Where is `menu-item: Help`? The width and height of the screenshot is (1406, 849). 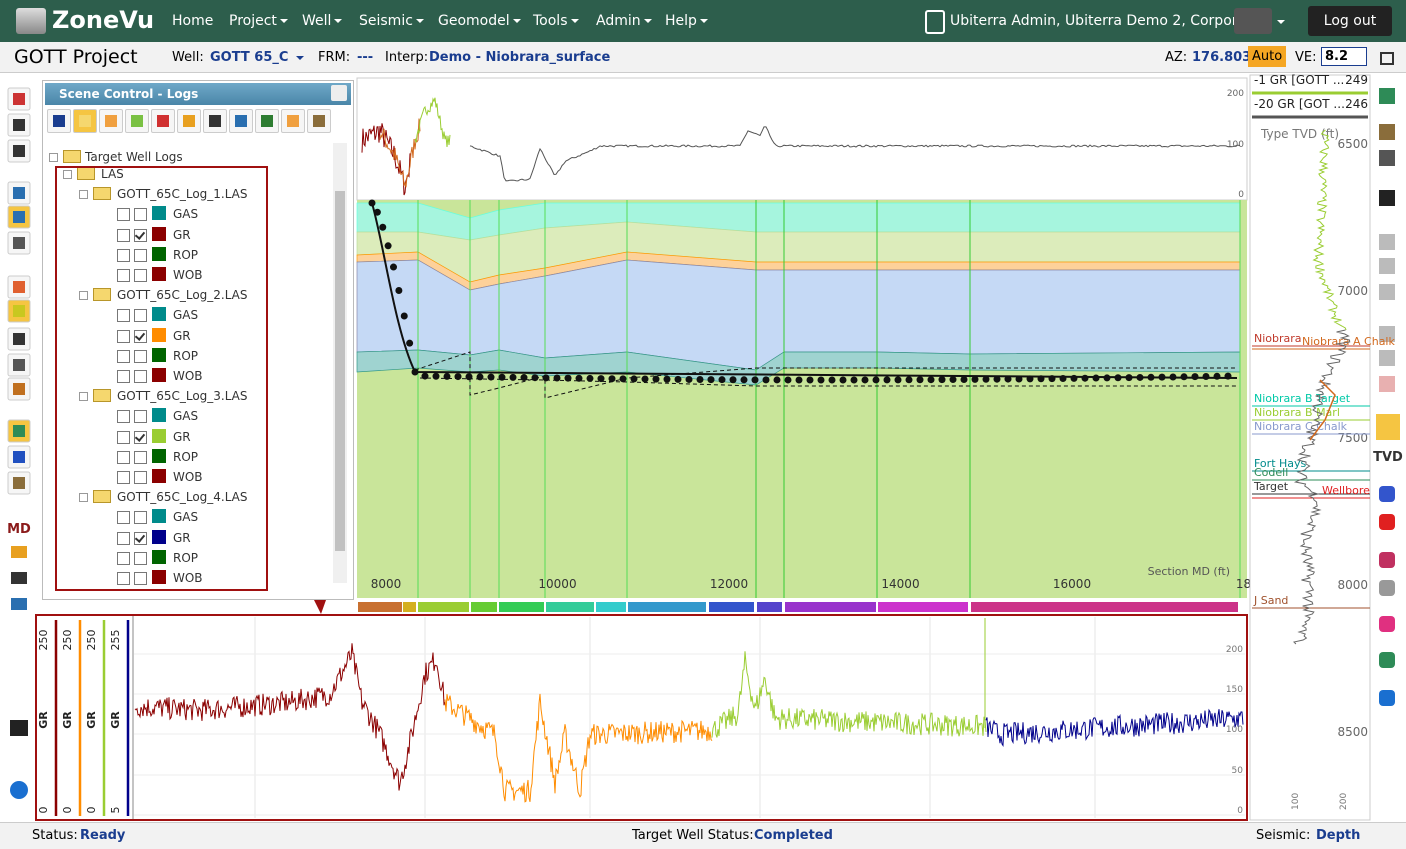
menu-item: Help is located at coordinates (686, 21).